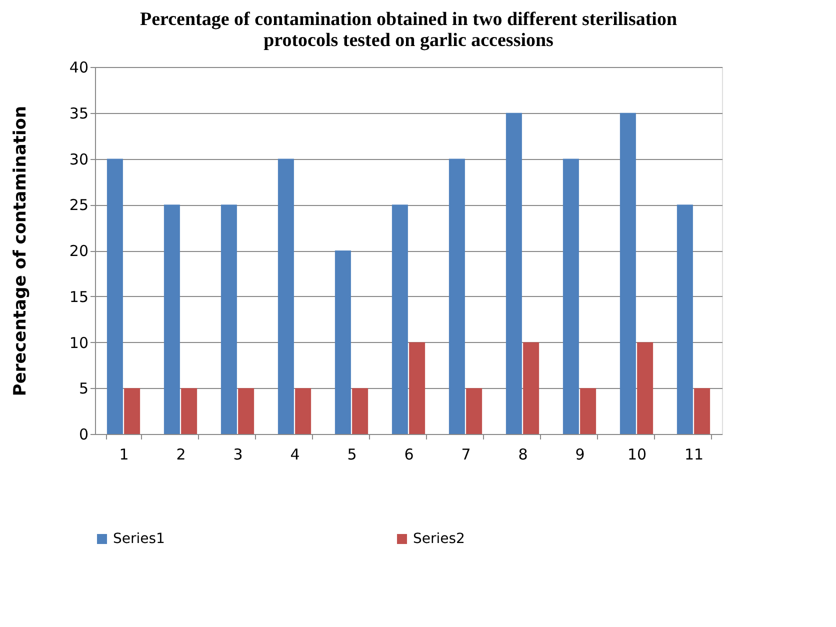 This screenshot has width=836, height=627. What do you see at coordinates (637, 455) in the screenshot?
I see `x-tick-label: 10` at bounding box center [637, 455].